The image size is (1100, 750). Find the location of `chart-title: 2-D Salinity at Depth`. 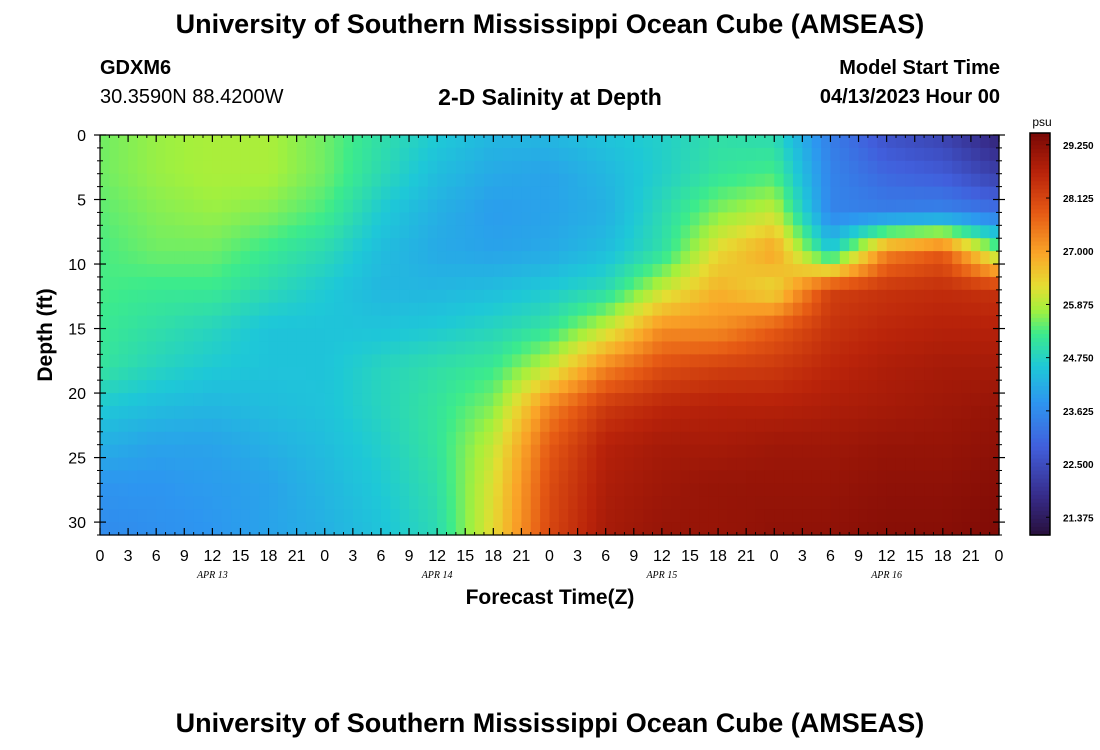

chart-title: 2-D Salinity at Depth is located at coordinates (550, 97).